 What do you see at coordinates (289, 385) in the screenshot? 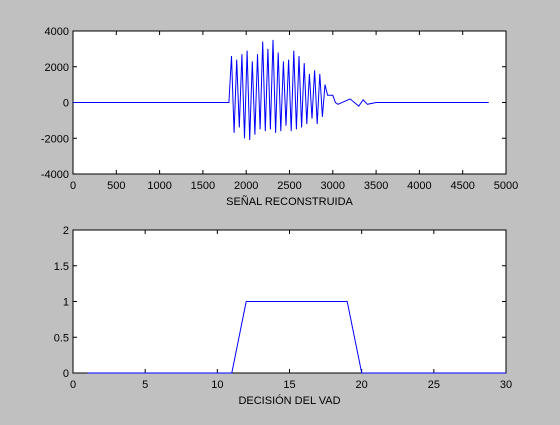
I see `x-tick-label: 15` at bounding box center [289, 385].